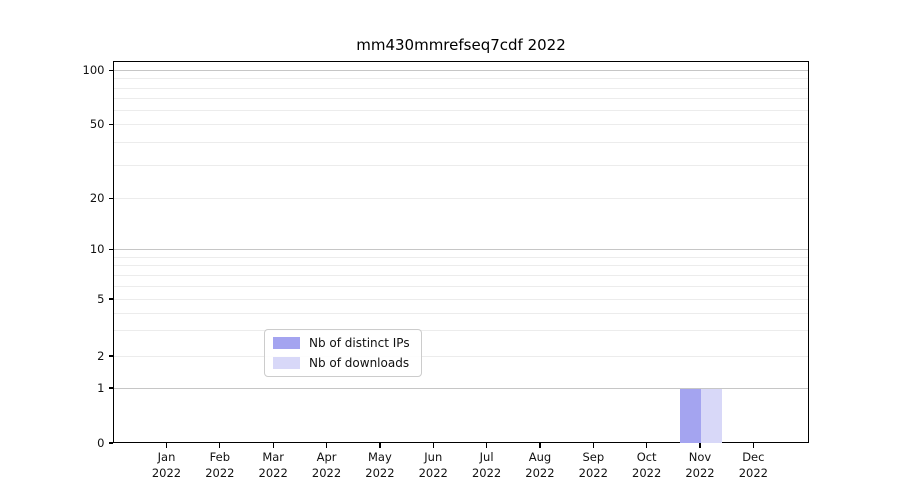 The width and height of the screenshot is (900, 500). I want to click on y-tick-label: 0, so click(101, 442).